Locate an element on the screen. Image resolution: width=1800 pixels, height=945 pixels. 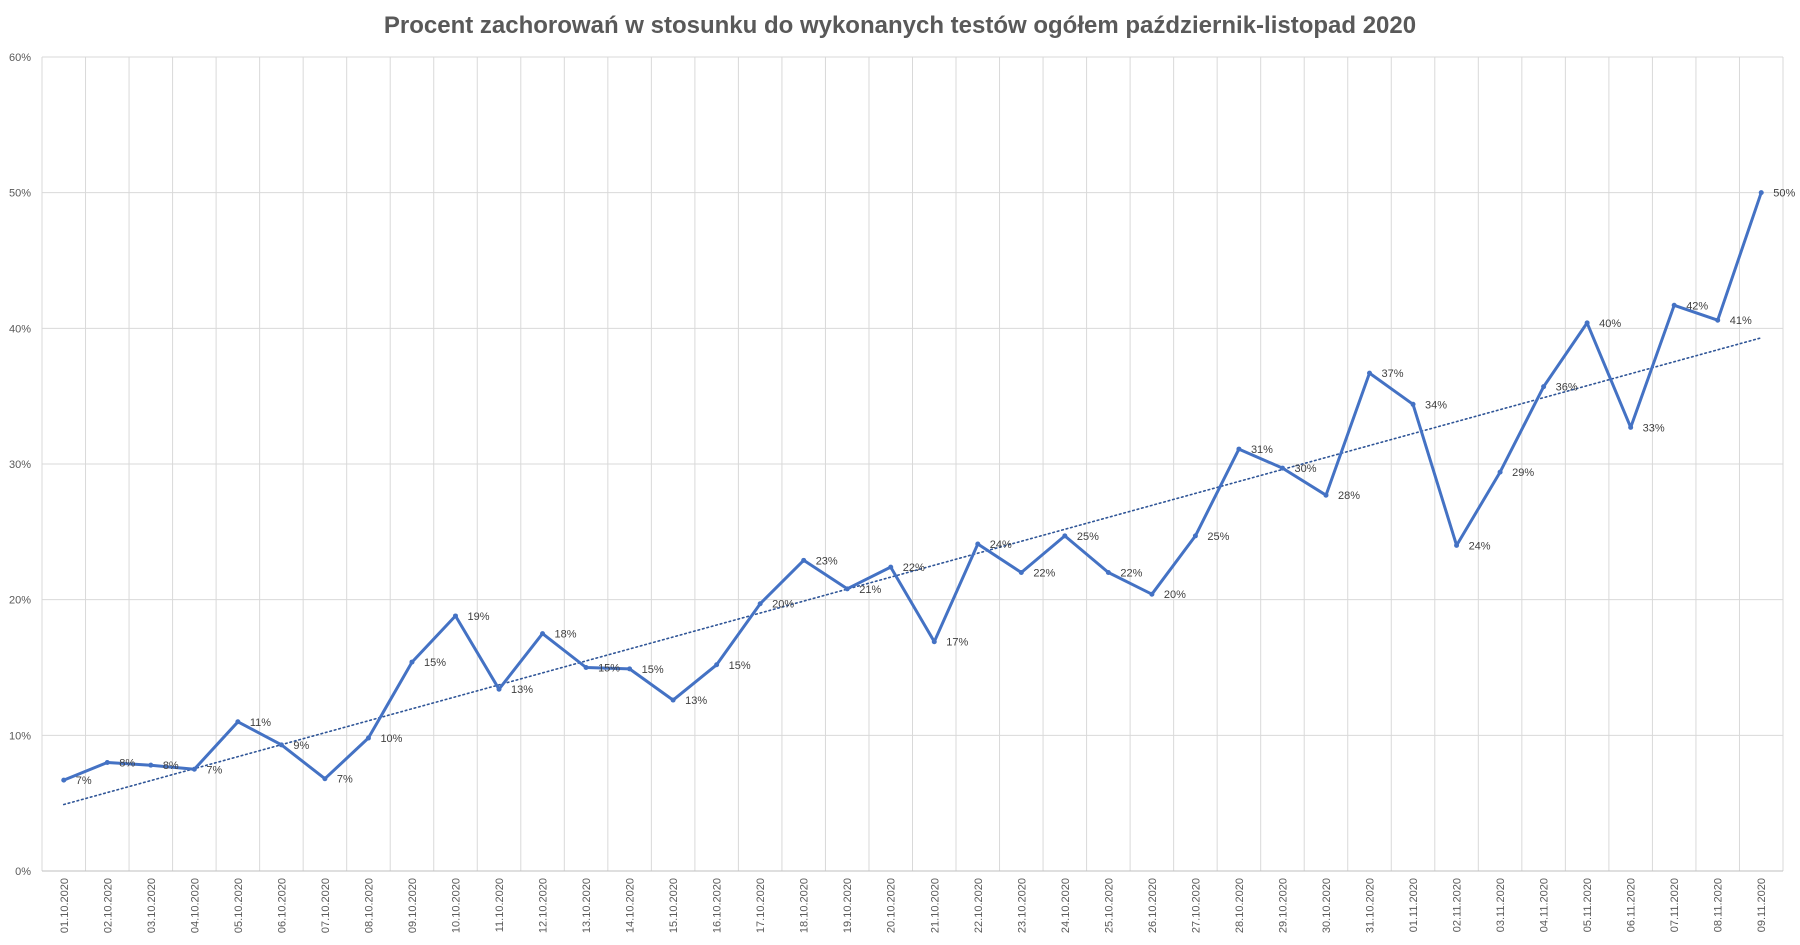
data-label: 23% is located at coordinates (827, 561).